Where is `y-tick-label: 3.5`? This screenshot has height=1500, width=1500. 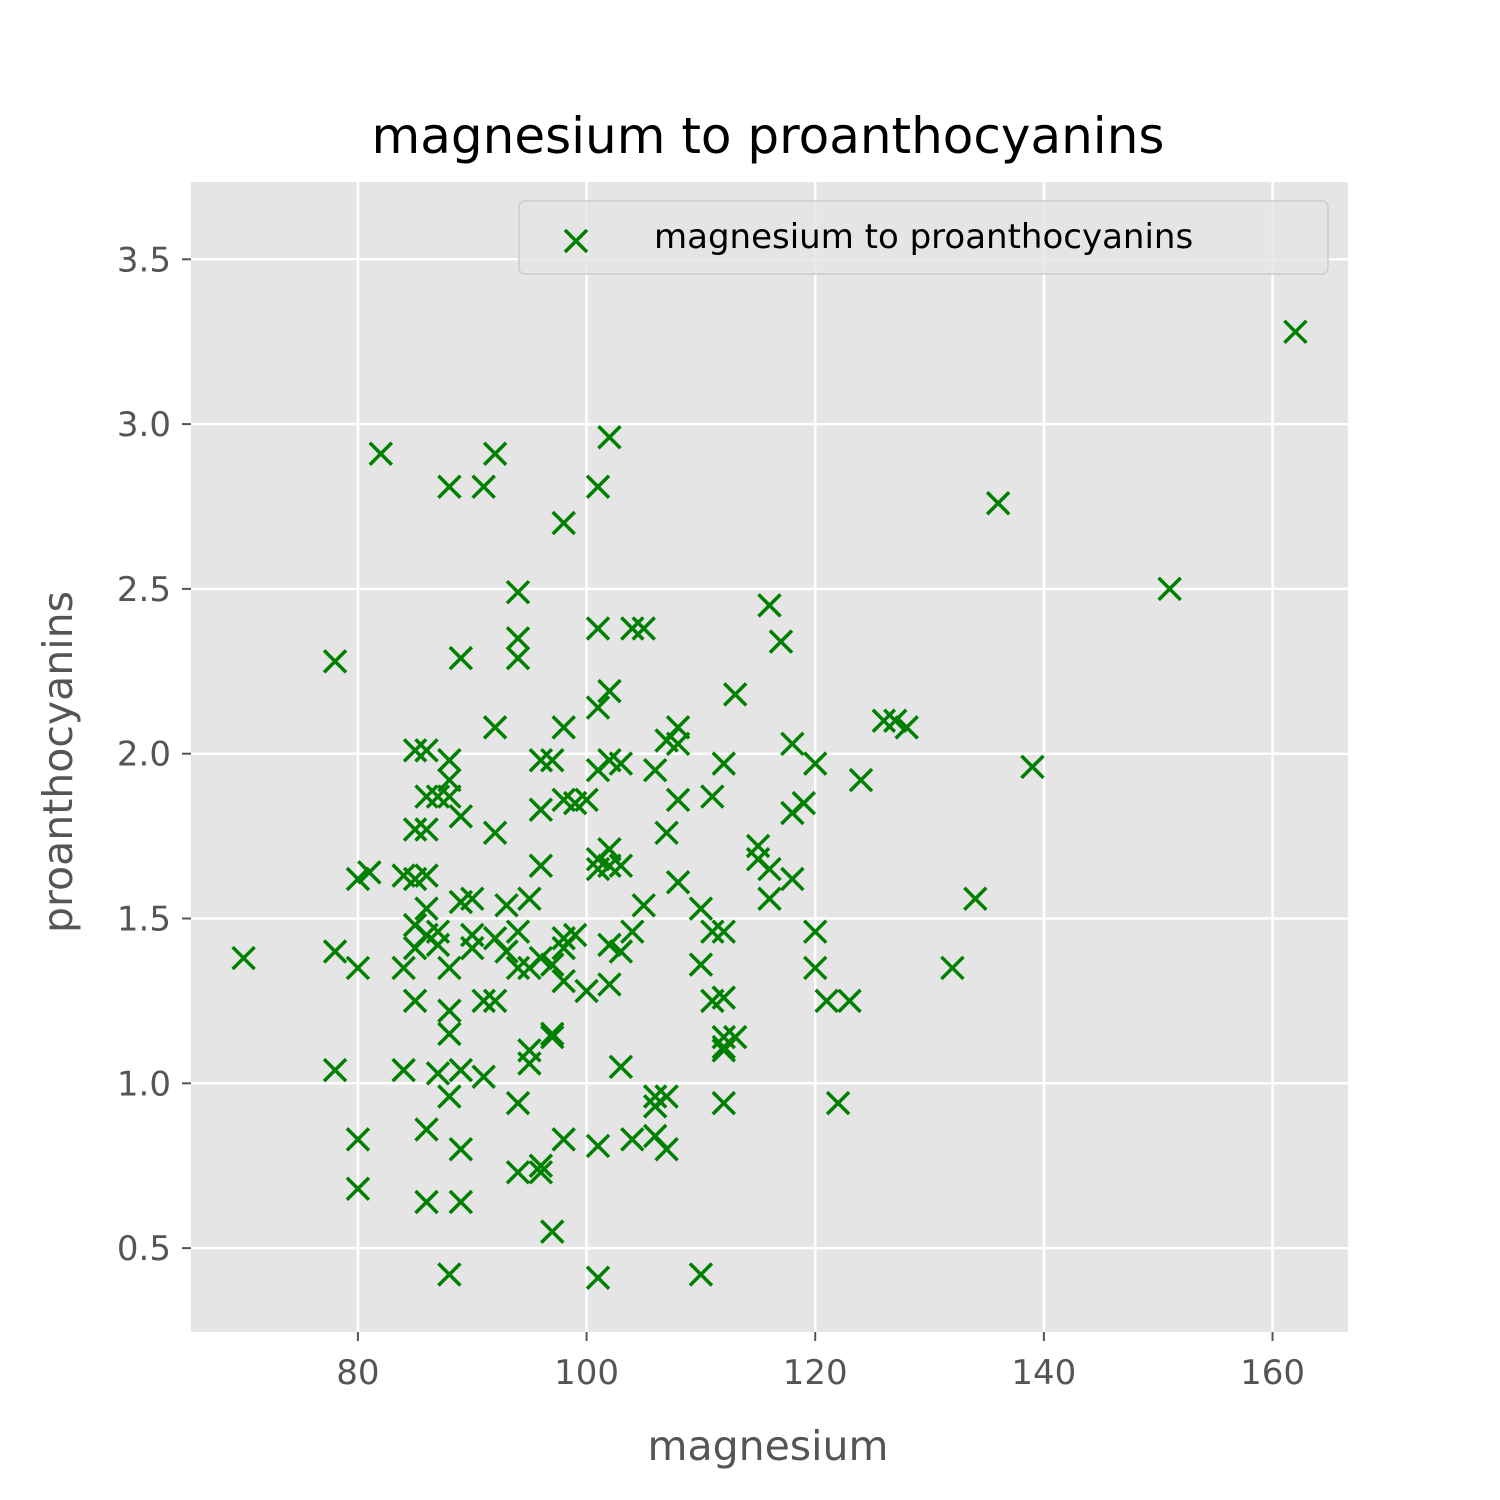 y-tick-label: 3.5 is located at coordinates (144, 260).